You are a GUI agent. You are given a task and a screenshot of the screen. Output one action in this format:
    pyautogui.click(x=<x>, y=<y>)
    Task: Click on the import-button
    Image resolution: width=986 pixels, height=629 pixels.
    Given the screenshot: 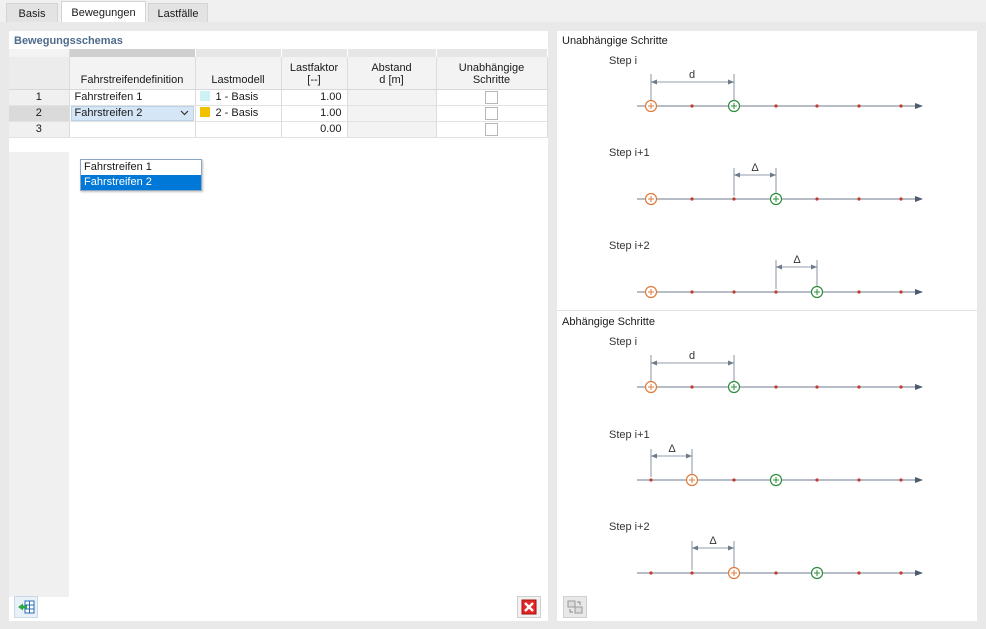 What is the action you would take?
    pyautogui.click(x=26, y=607)
    